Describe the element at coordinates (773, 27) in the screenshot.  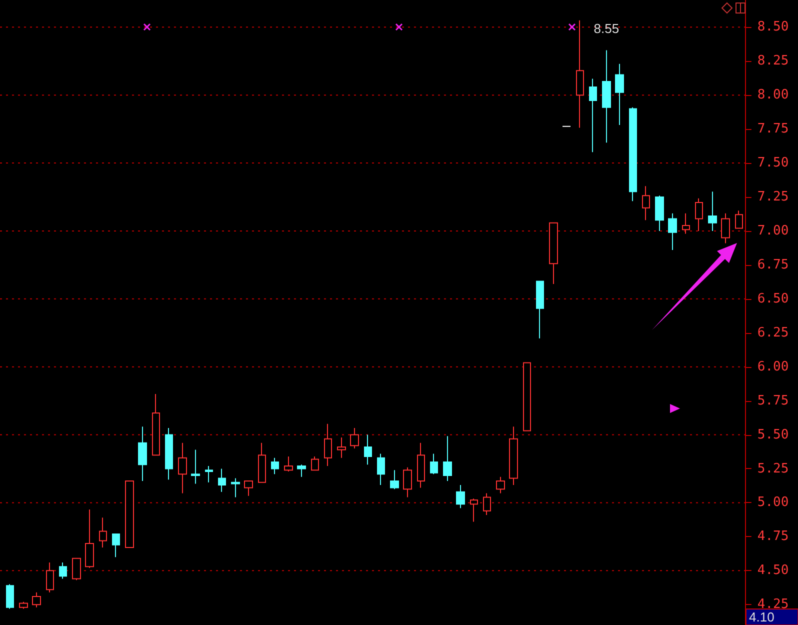
I see `y-tick-label: 8.50` at that location.